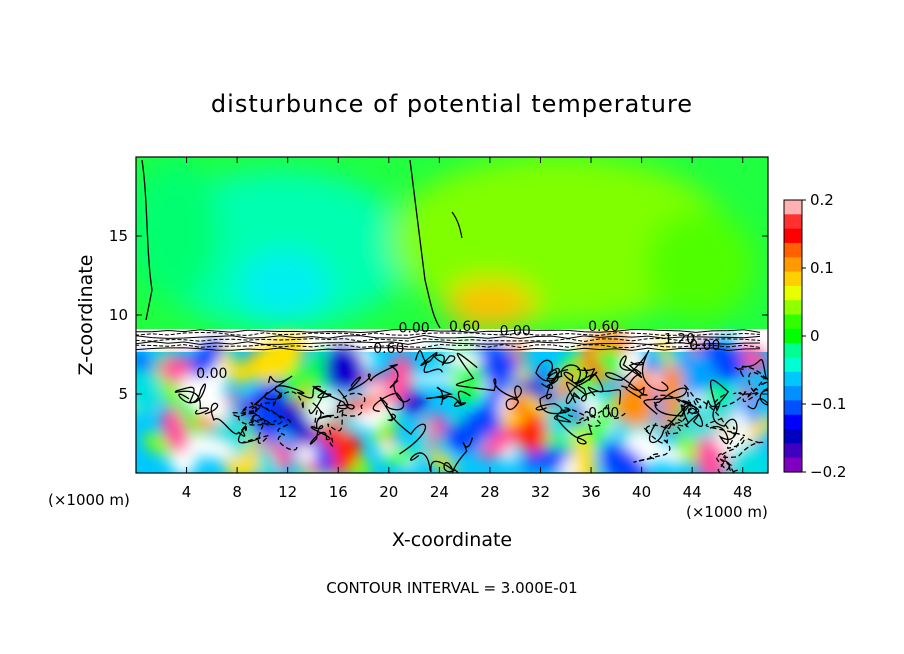 The image size is (904, 654). I want to click on upper-warm-core, so click(490, 305).